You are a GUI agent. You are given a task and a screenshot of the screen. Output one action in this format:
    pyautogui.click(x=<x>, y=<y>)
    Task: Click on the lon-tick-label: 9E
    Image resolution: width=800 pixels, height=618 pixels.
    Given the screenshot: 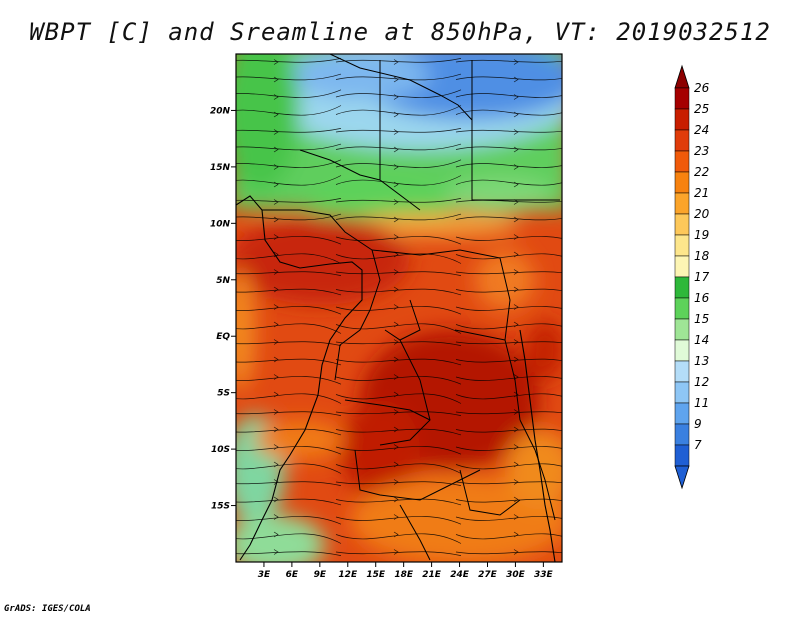 What is the action you would take?
    pyautogui.click(x=320, y=575)
    